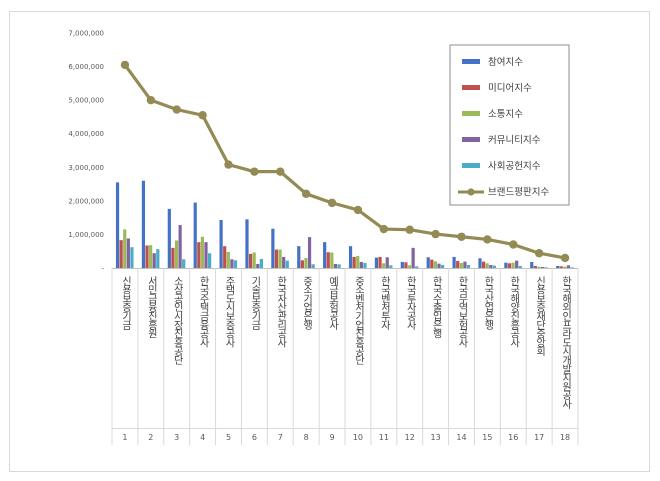 The width and height of the screenshot is (660, 481). I want to click on rank-label-5: 5, so click(228, 437).